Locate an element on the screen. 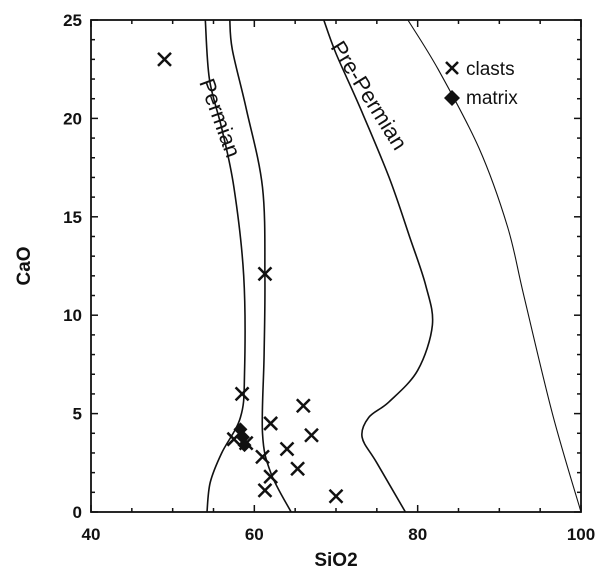 The image size is (602, 571). region-label-permian: Permian is located at coordinates (220, 118).